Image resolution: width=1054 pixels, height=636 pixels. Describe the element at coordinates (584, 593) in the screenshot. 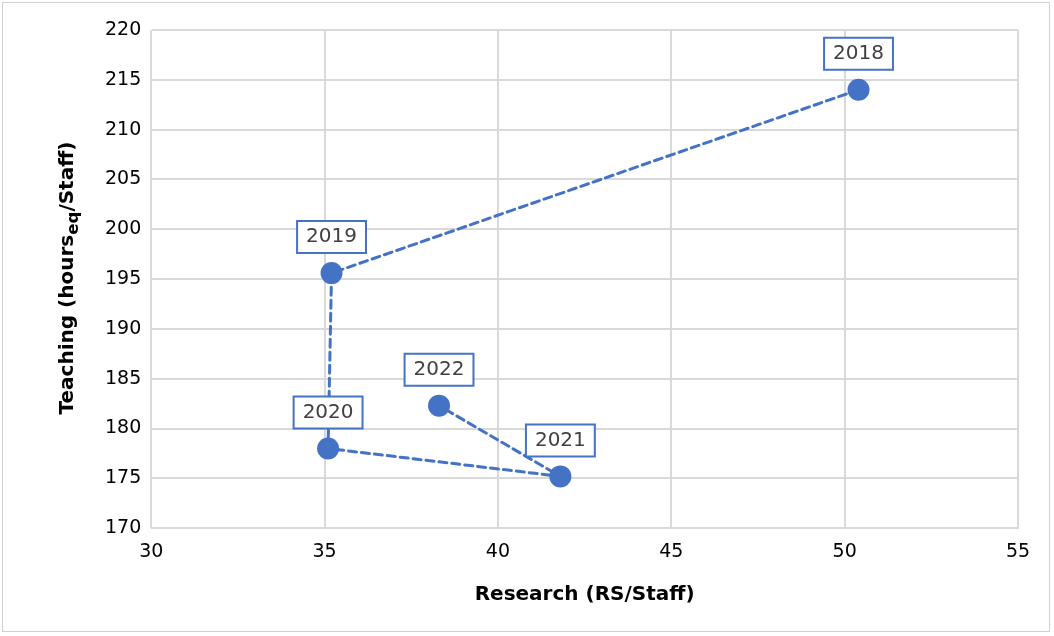

I see `x-axis-title: Research (RS/Staff)` at that location.